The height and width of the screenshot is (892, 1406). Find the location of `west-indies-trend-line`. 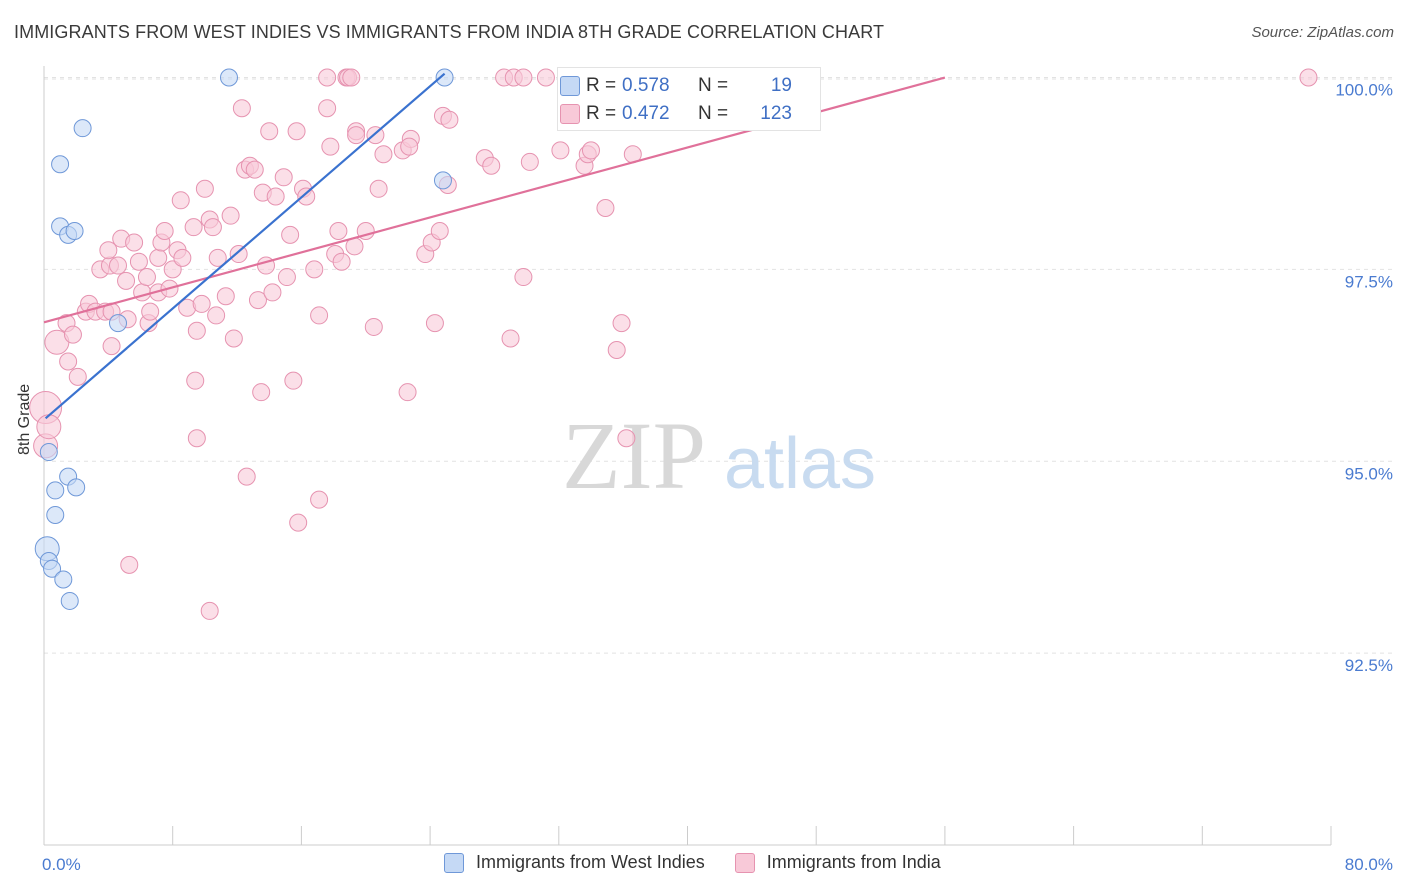

west-indies-trend-line is located at coordinates (245, 246).